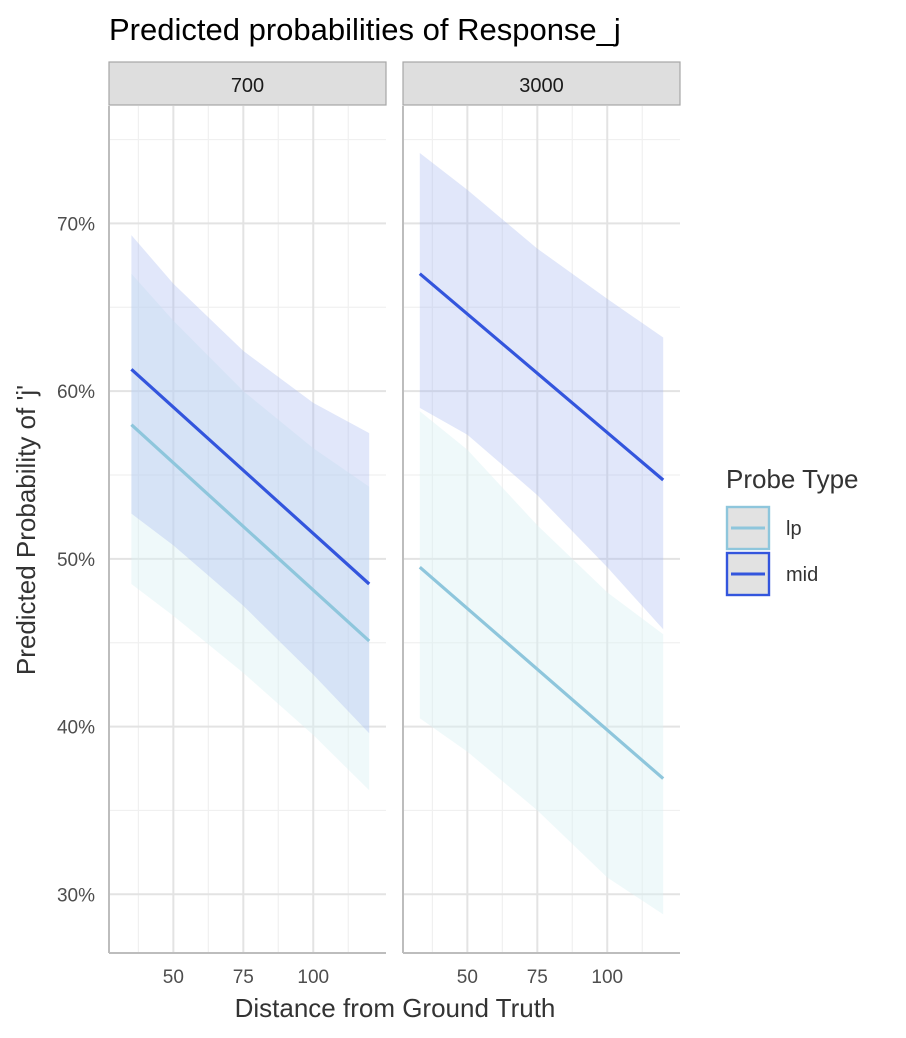 The height and width of the screenshot is (1038, 906). I want to click on y-tick-label: 70%, so click(76, 224).